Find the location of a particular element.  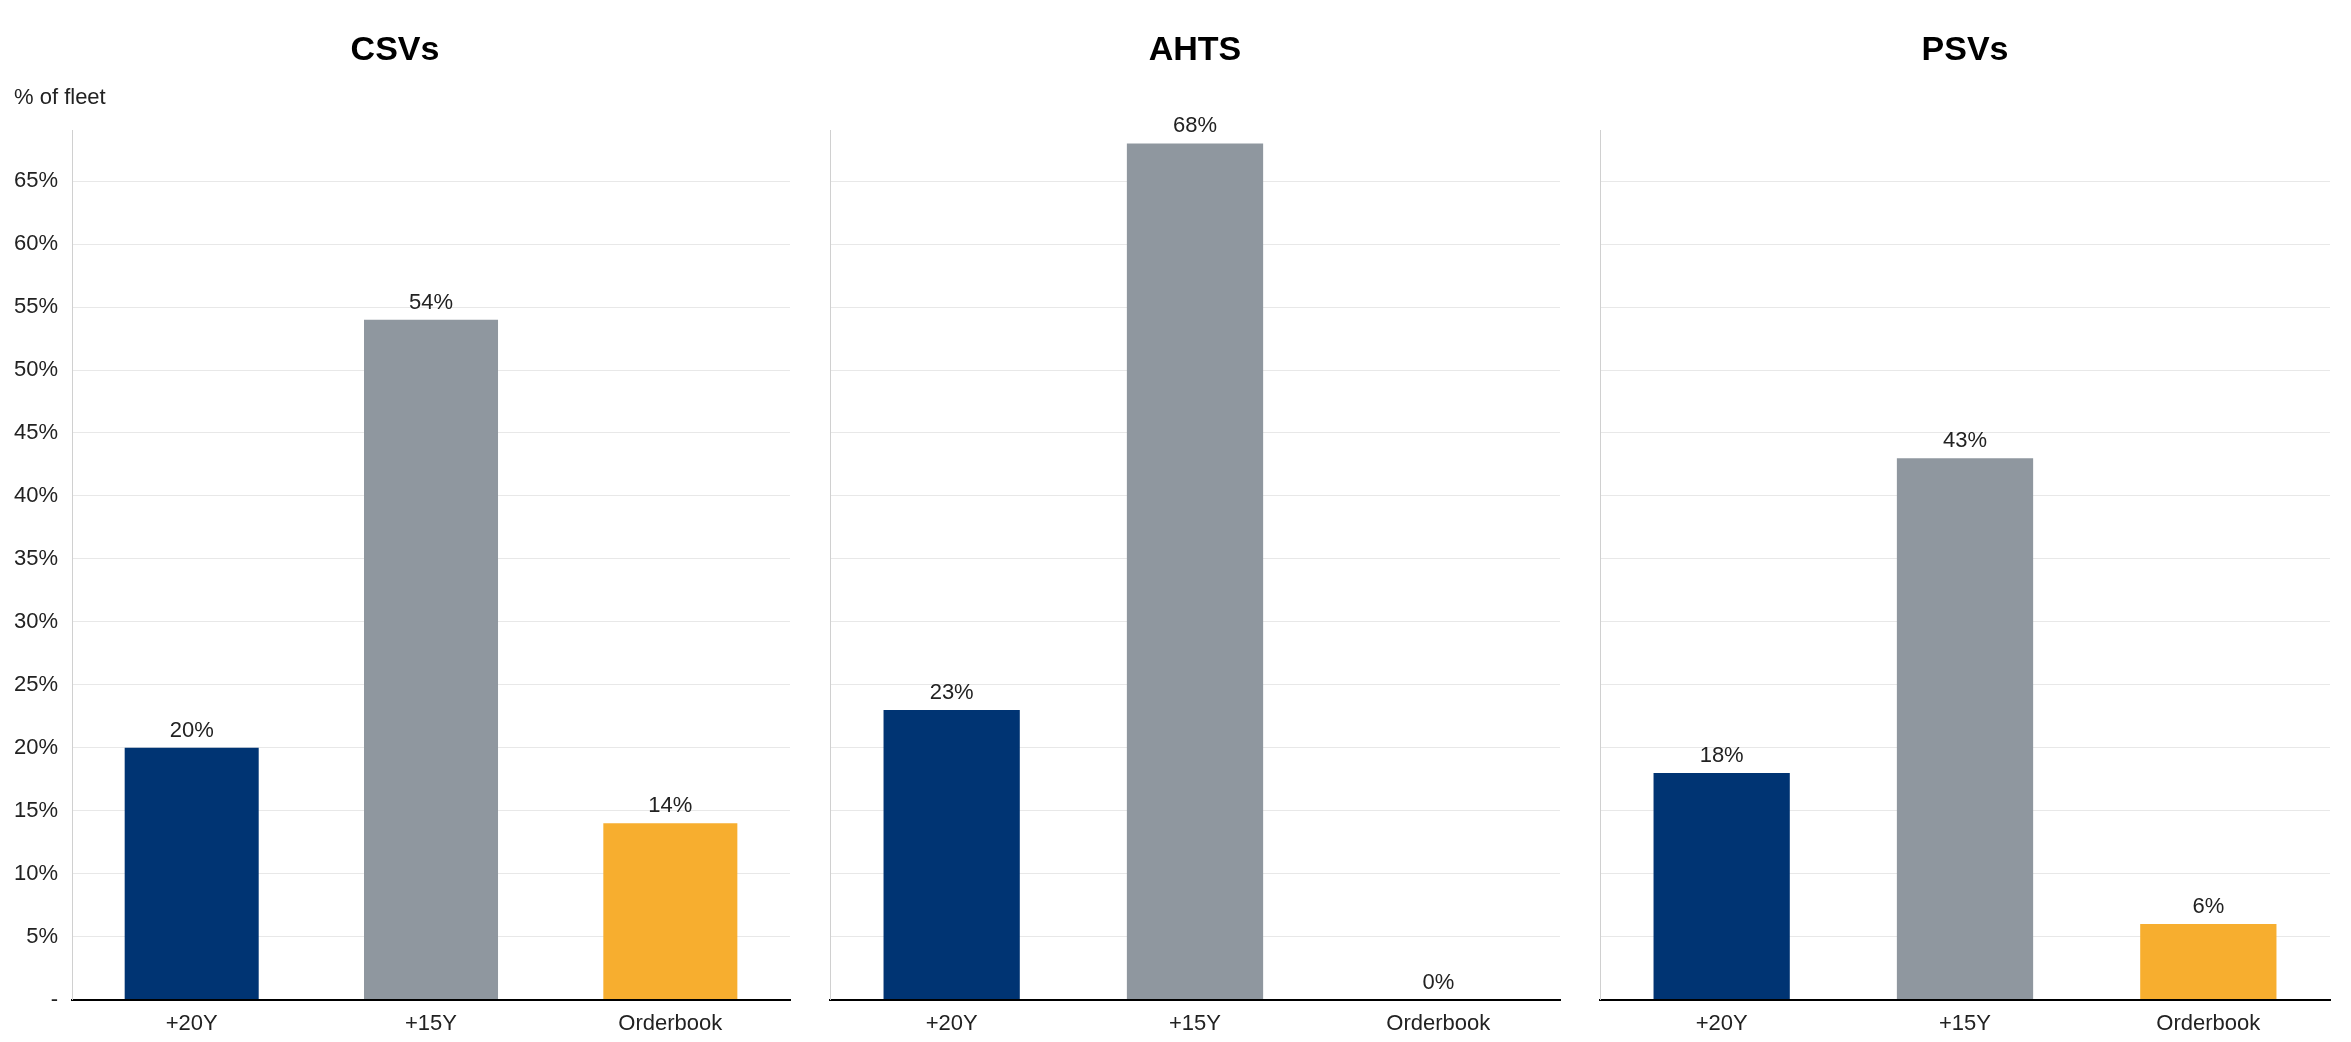

y-tick-label: 50% is located at coordinates (36, 369).